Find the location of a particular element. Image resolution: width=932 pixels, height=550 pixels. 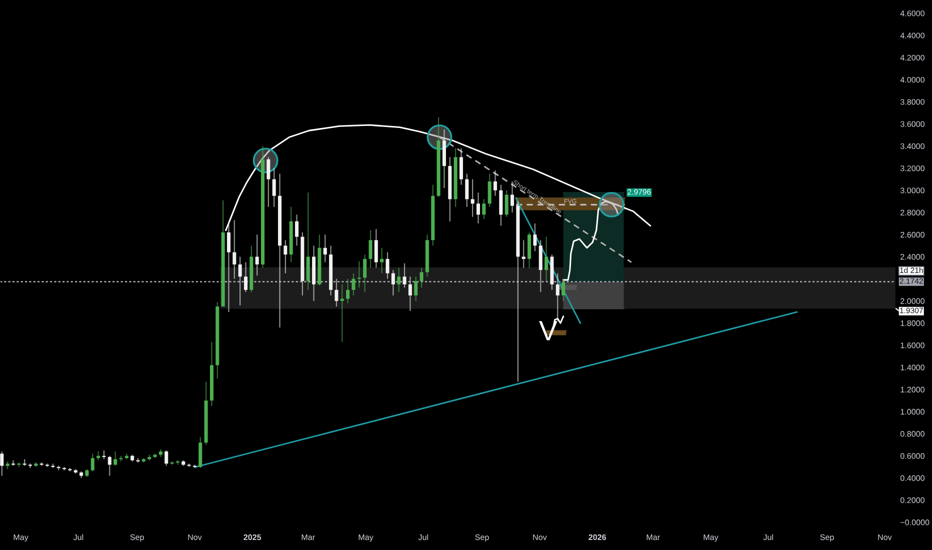

y-tick-label: 4.0000 is located at coordinates (912, 79).